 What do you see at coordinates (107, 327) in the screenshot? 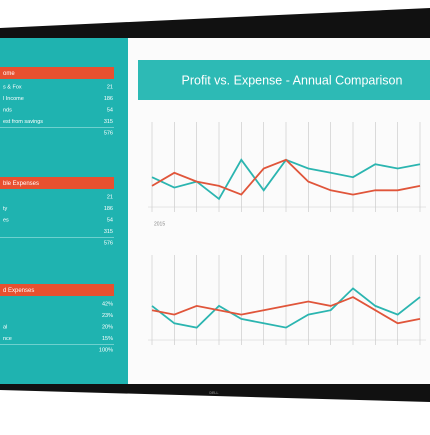
I see `row-value: 20%` at bounding box center [107, 327].